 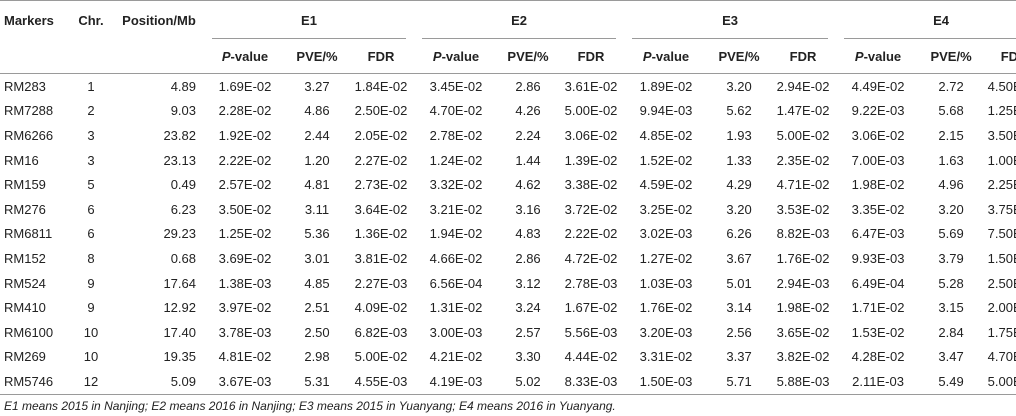 I want to click on cell-p-value: 3.20E-03, so click(x=666, y=332).